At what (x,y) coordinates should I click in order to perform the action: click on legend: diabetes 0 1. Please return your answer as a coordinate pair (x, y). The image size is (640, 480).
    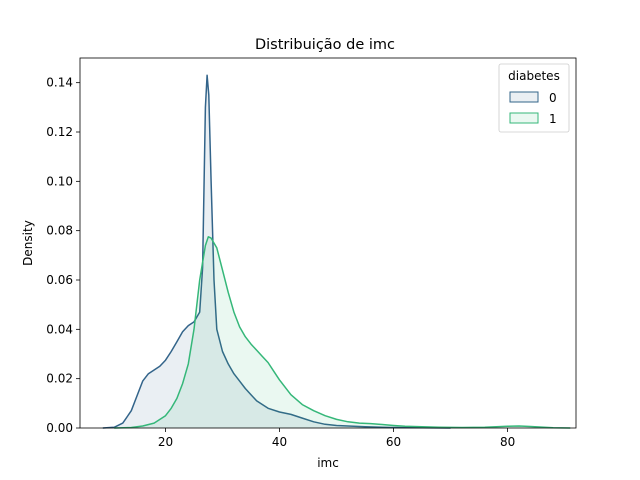
    Looking at the image, I should click on (534, 98).